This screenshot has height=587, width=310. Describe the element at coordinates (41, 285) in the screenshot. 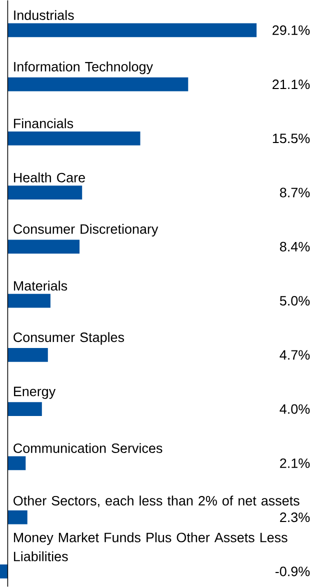

I see `y-tick-label: Materials` at that location.